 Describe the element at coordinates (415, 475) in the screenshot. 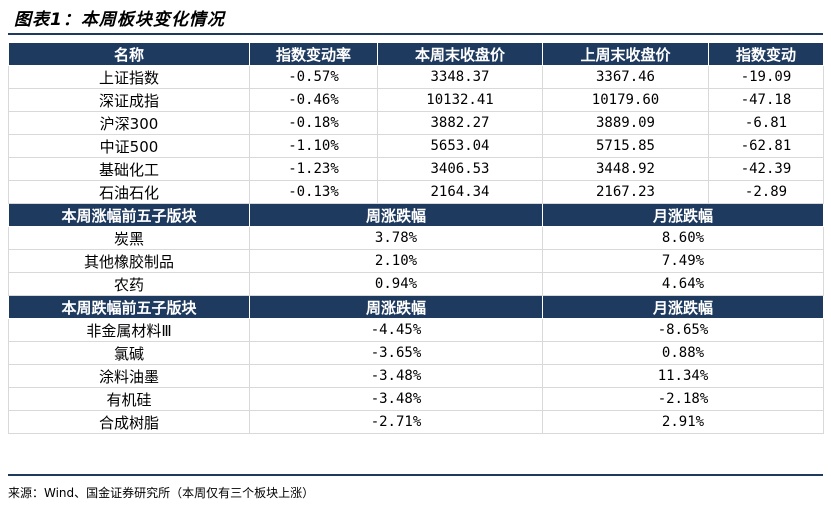

I see `bottom-rule` at that location.